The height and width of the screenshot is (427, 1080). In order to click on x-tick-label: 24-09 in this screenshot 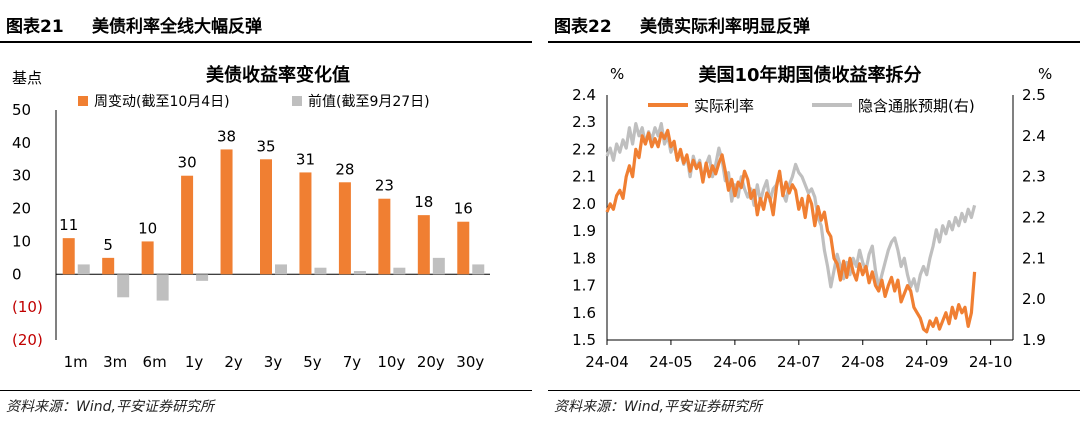, I will do `click(927, 362)`.